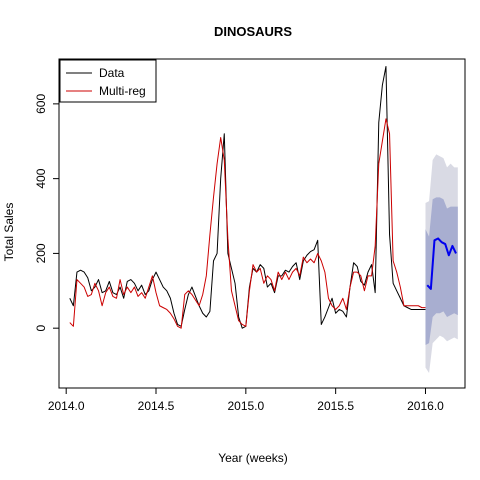 Image resolution: width=480 pixels, height=480 pixels. Describe the element at coordinates (47, 213) in the screenshot. I see `y-axis: 0 200 400 600` at that location.